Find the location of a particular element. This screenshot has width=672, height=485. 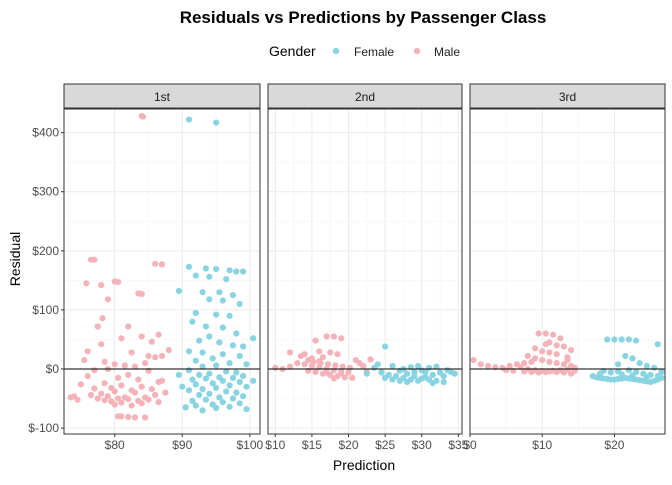

x-tick-label: $35 is located at coordinates (458, 445).